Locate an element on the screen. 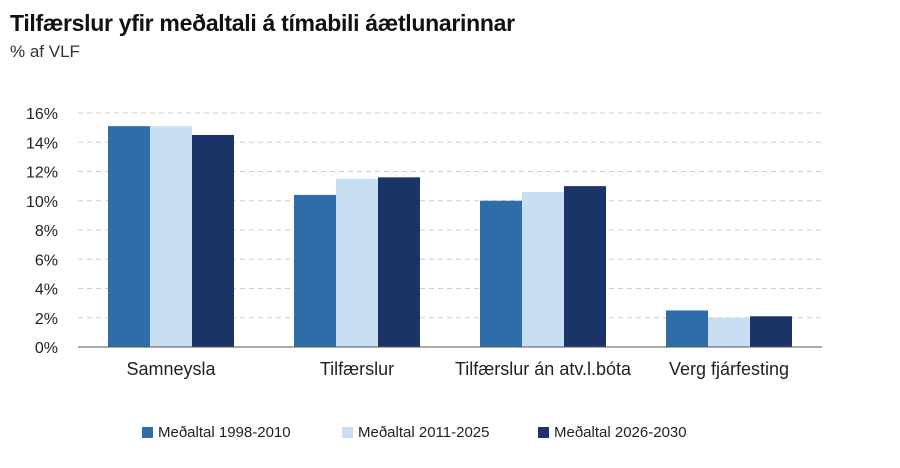  legend-item-2026-2030: Meðaltal 2026-2030 is located at coordinates (612, 432).